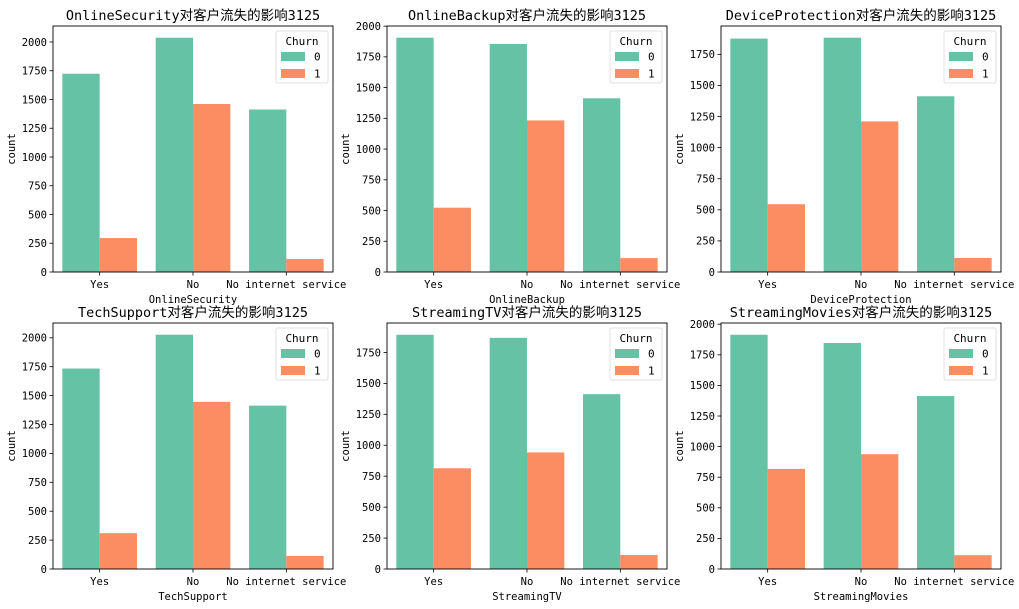 Image resolution: width=1019 pixels, height=609 pixels. I want to click on chart-title: StreamingTV对客户流失的影响3125, so click(527, 312).